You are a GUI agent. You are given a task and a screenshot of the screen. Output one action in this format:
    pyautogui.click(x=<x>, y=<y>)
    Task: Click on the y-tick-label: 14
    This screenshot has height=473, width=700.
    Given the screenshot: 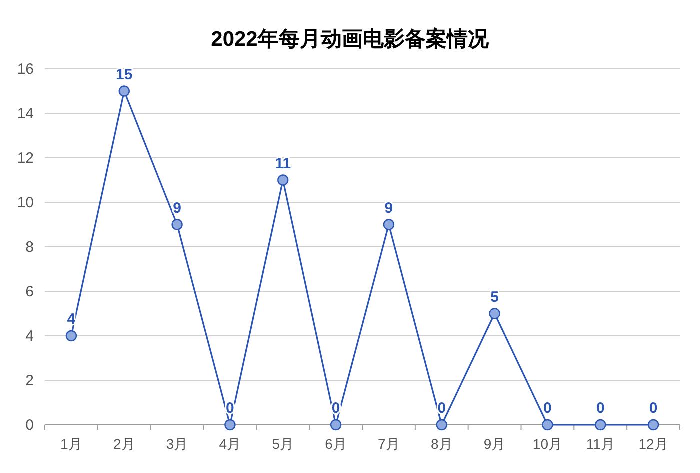 What is the action you would take?
    pyautogui.click(x=25, y=114)
    